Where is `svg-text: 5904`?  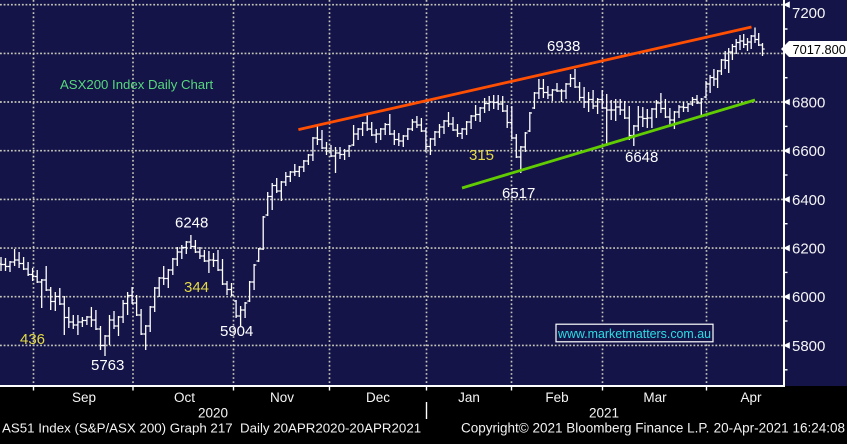 svg-text: 5904 is located at coordinates (236, 331).